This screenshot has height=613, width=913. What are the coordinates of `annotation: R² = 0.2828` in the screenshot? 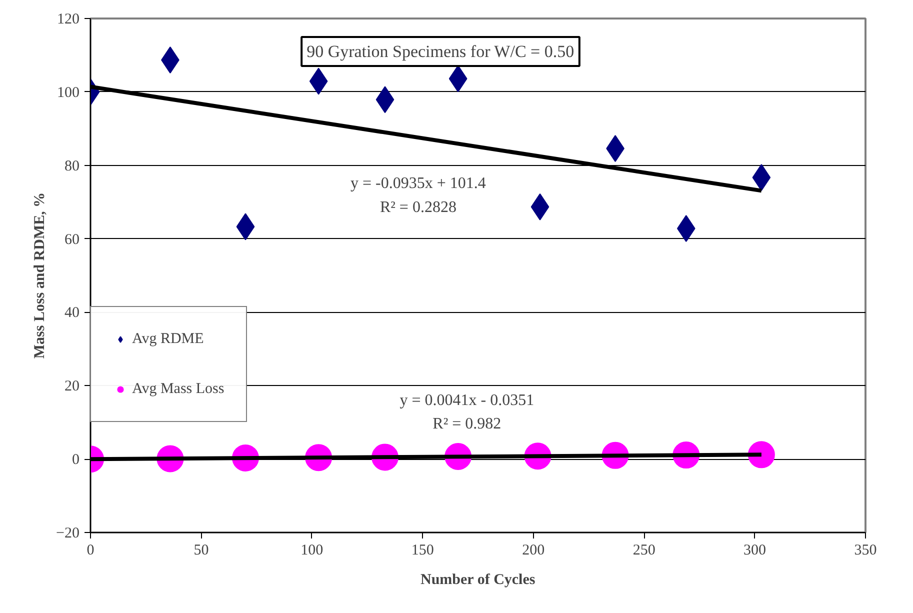 It's located at (418, 207).